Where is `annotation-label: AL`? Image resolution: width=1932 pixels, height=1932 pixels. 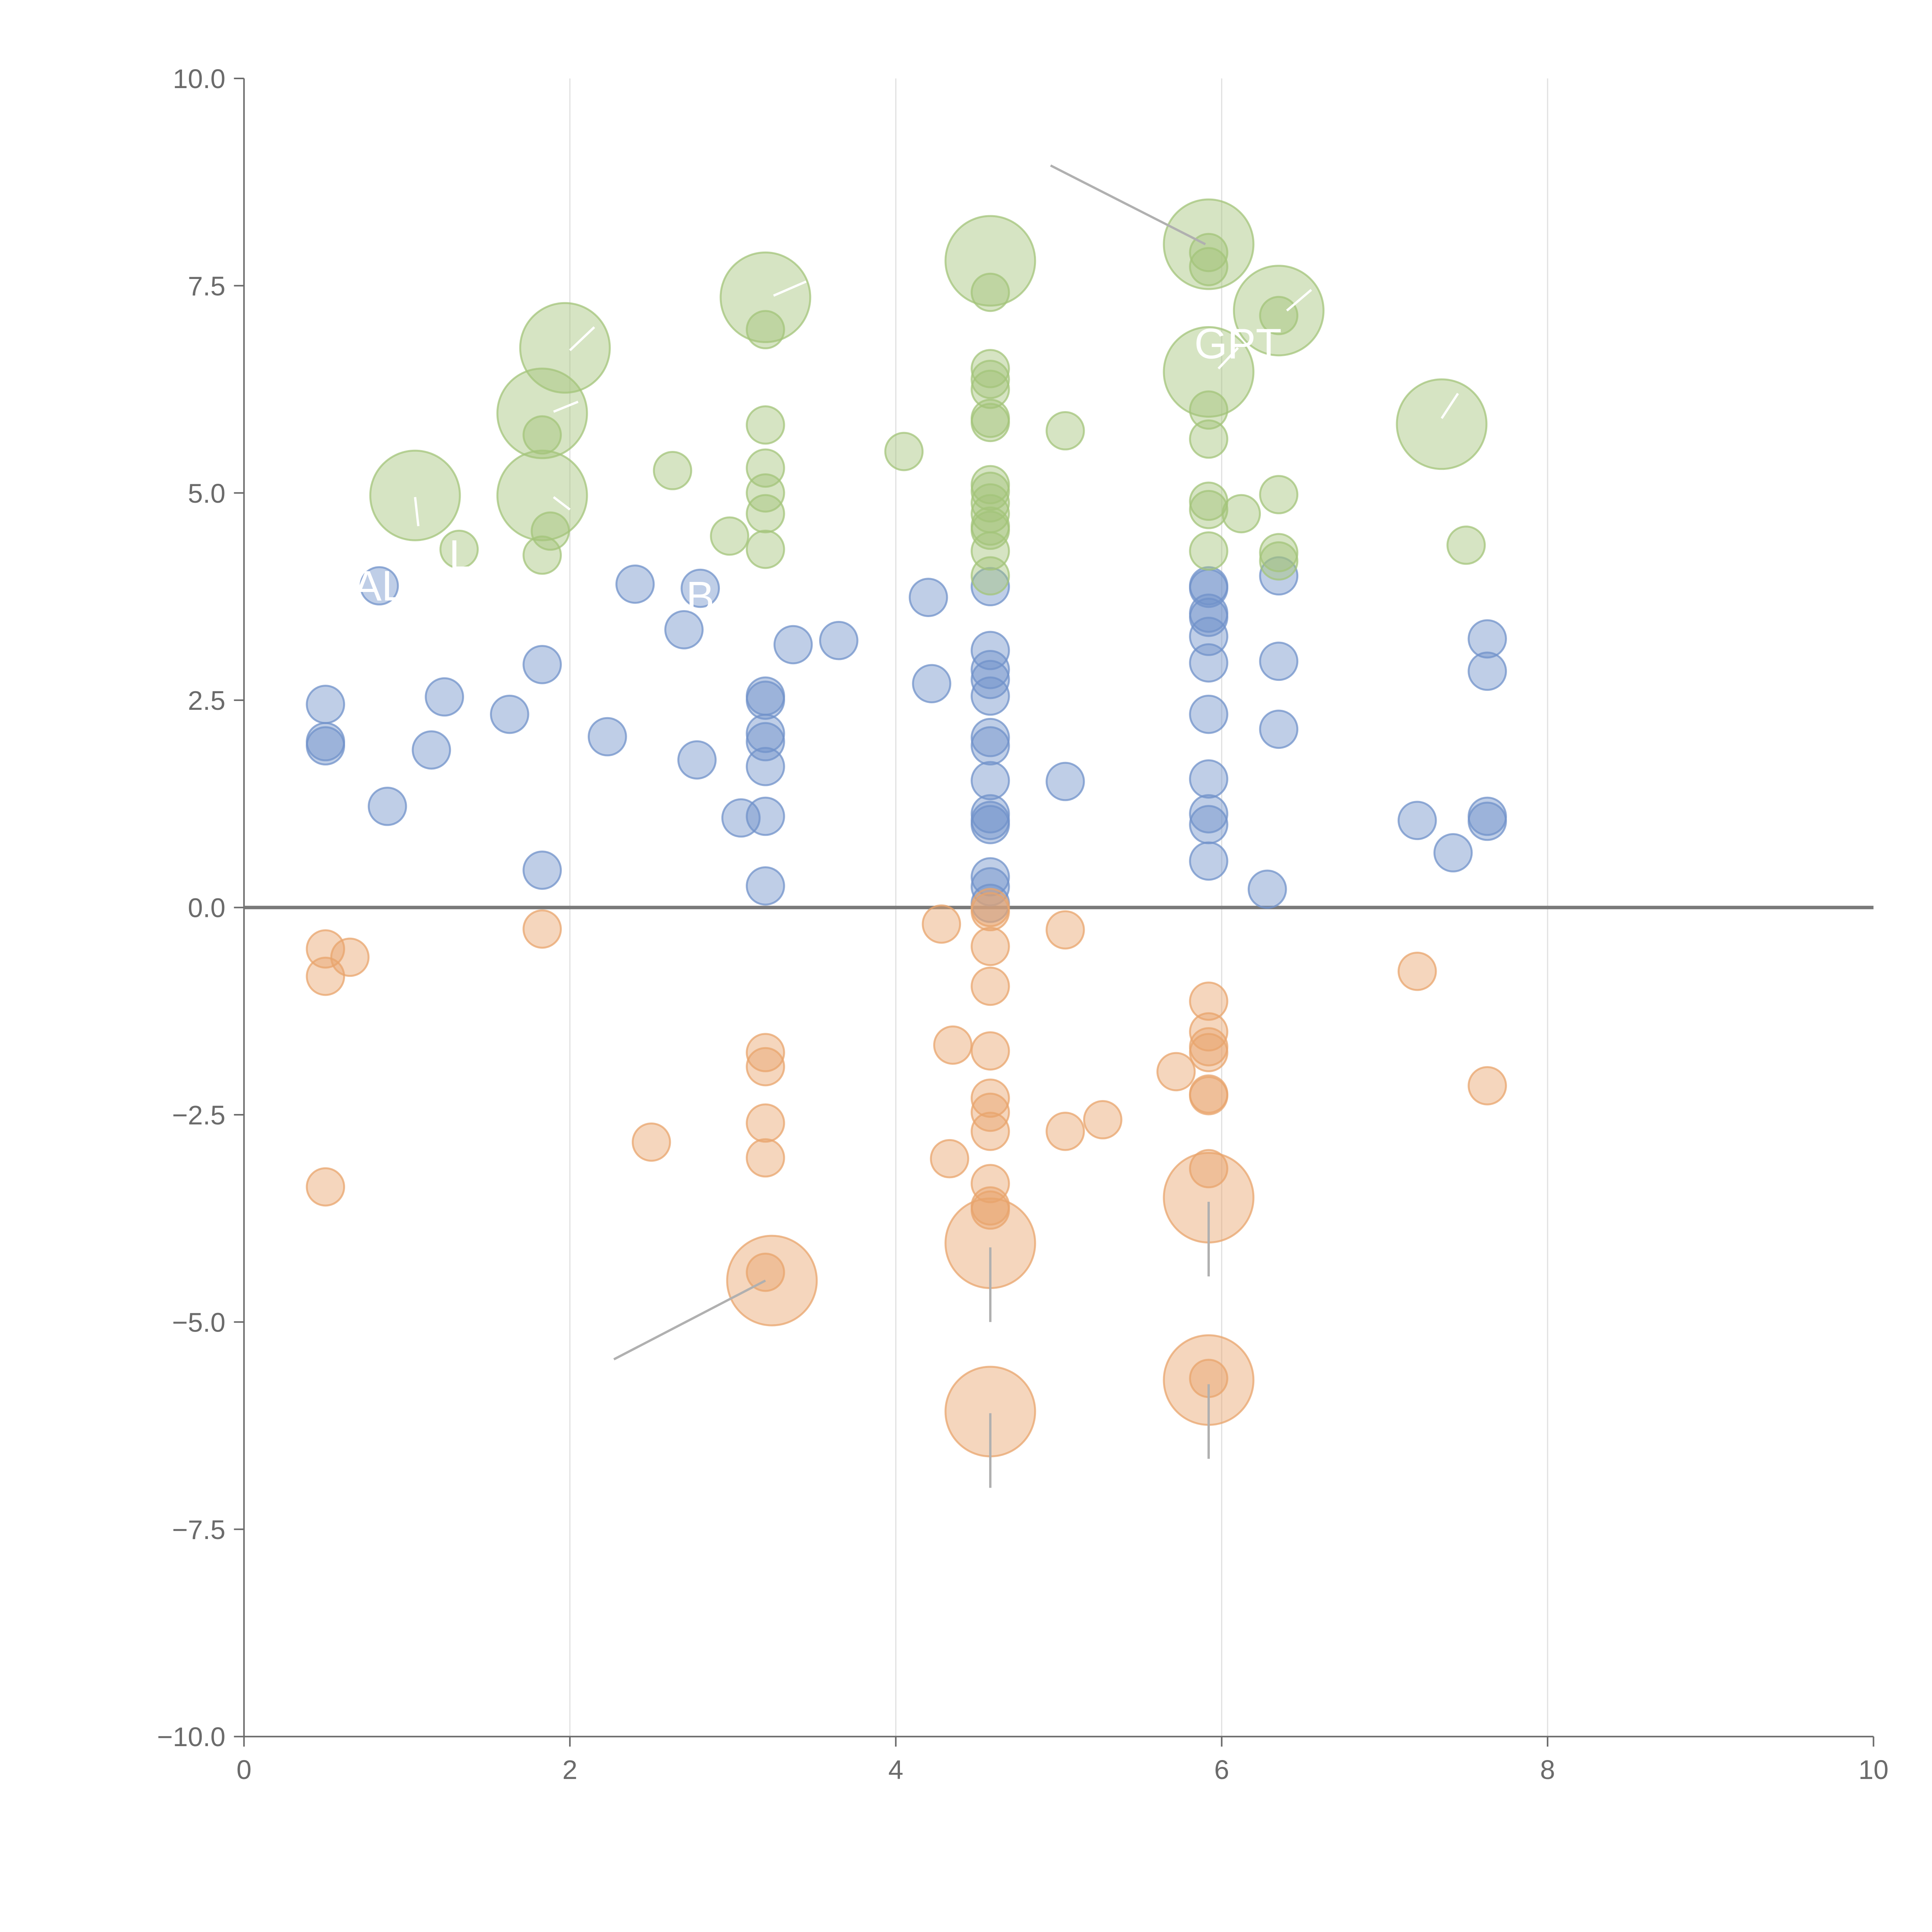
annotation-label: AL is located at coordinates (379, 586).